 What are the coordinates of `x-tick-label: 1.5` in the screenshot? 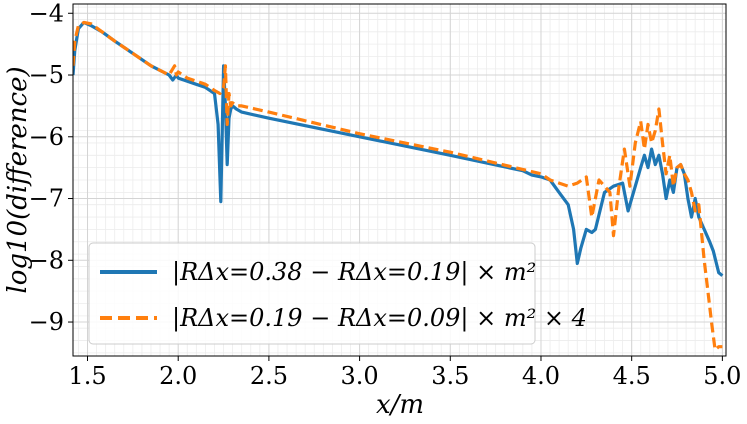 It's located at (87, 376).